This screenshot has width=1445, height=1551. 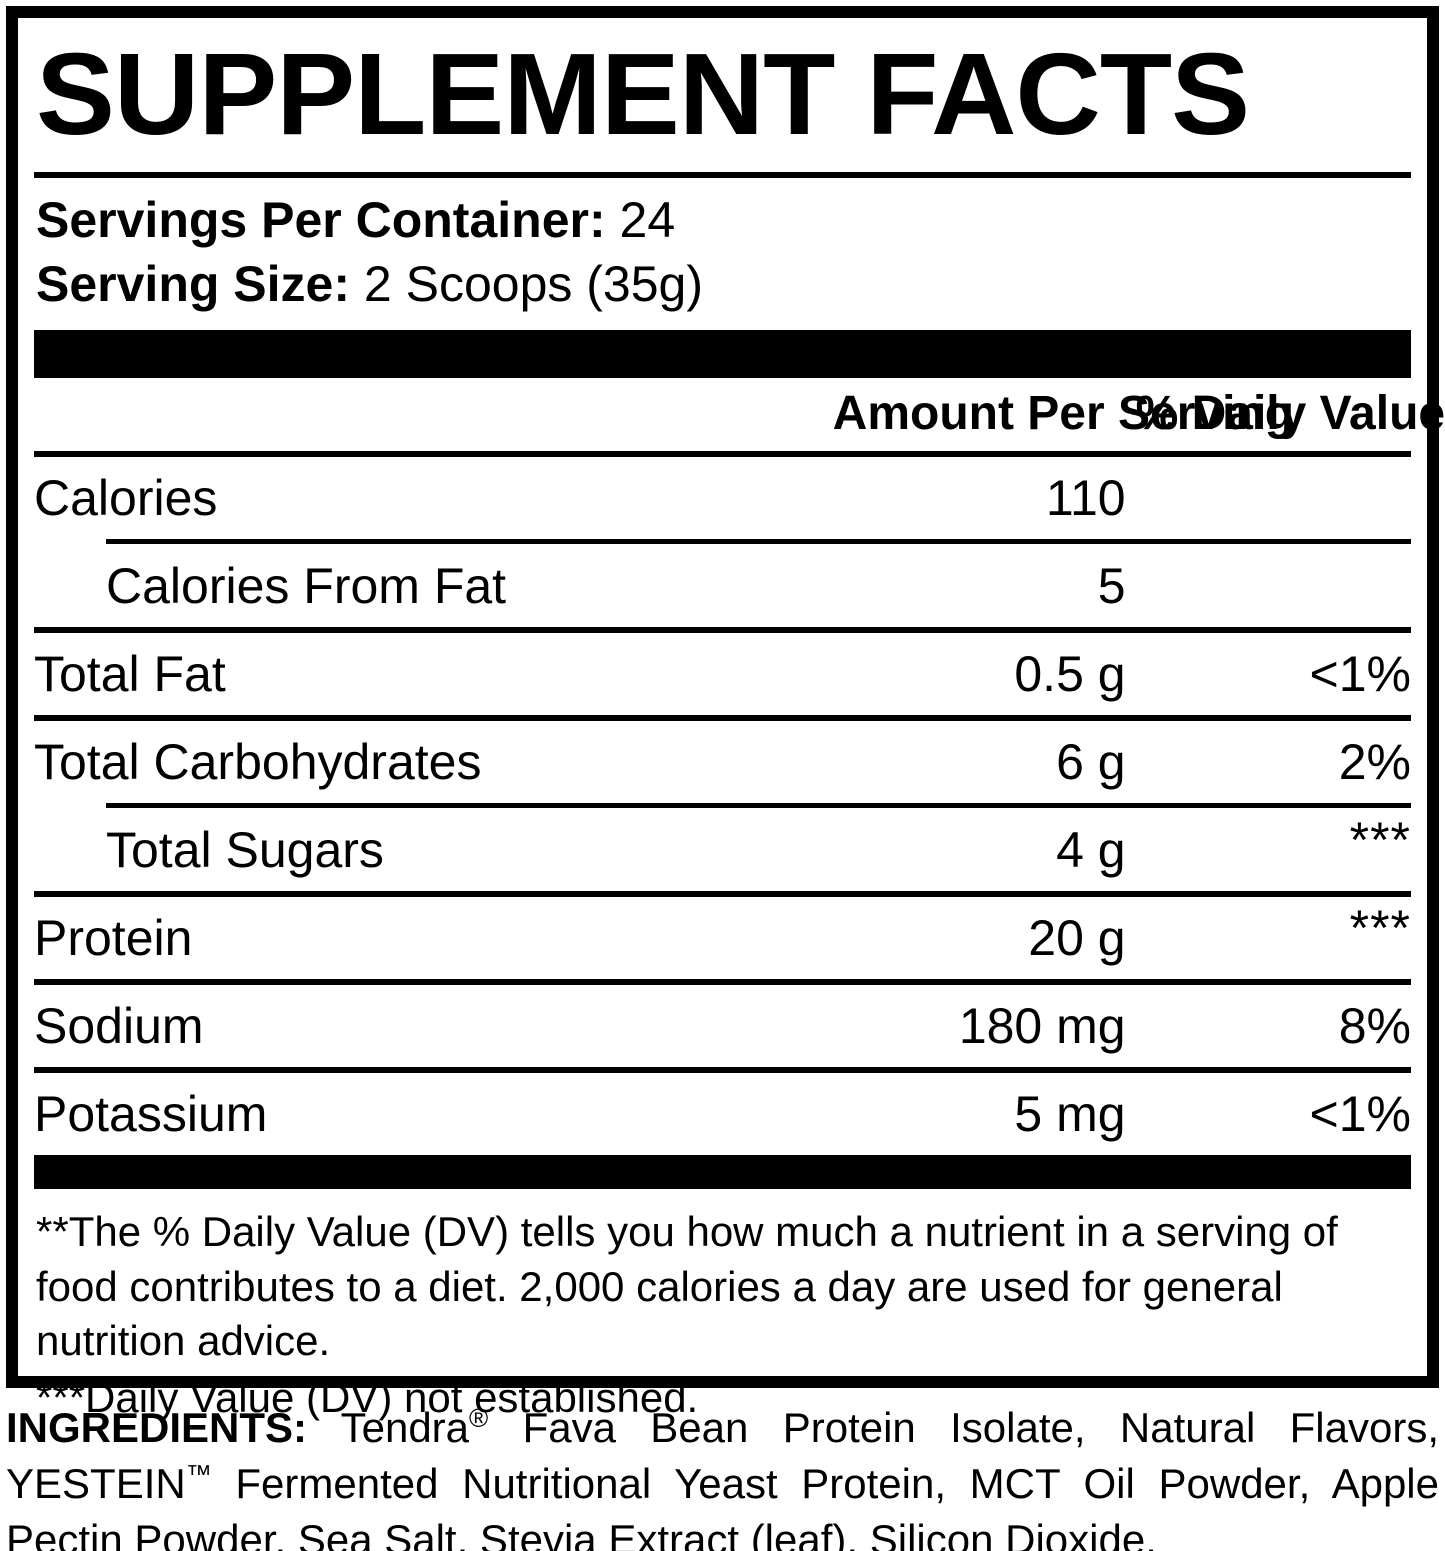 I want to click on table-header-row: Amount Per Serving % Daily Value**, so click(x=739, y=414).